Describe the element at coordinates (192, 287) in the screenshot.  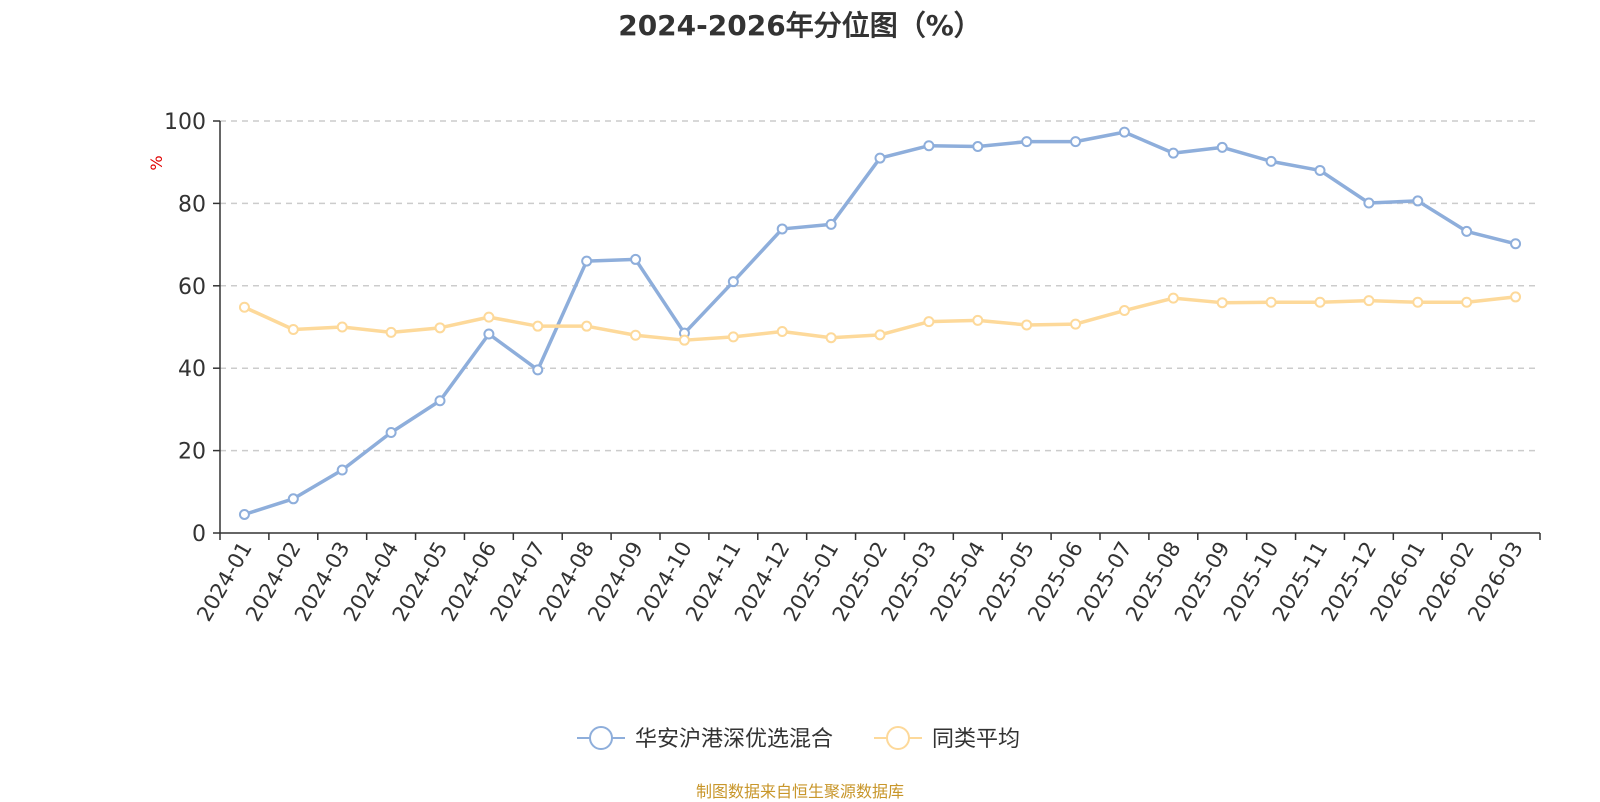
I see `y-tick-label: 60` at that location.